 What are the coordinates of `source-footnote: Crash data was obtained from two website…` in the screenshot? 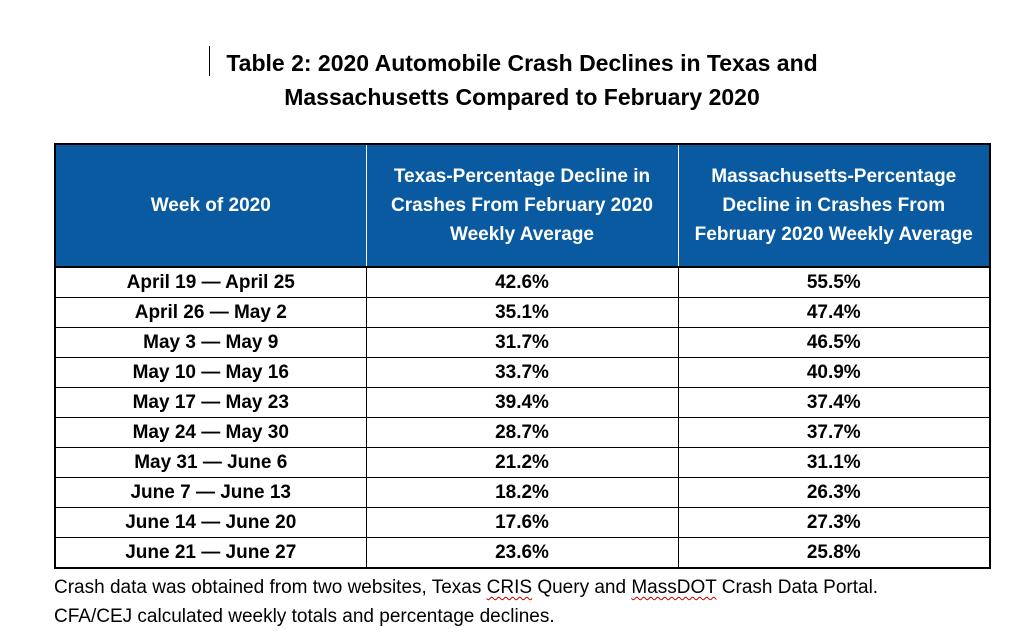 It's located at (534, 602).